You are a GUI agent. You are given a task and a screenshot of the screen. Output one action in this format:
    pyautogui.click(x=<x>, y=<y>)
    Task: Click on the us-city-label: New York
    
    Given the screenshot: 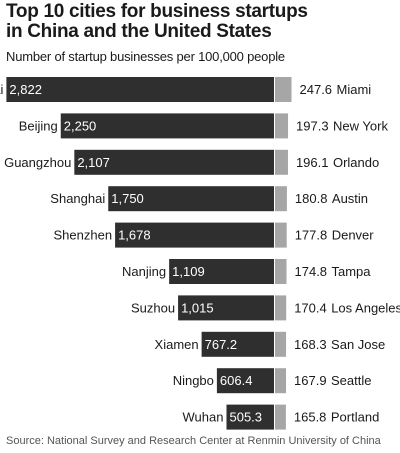 What is the action you would take?
    pyautogui.click(x=360, y=125)
    